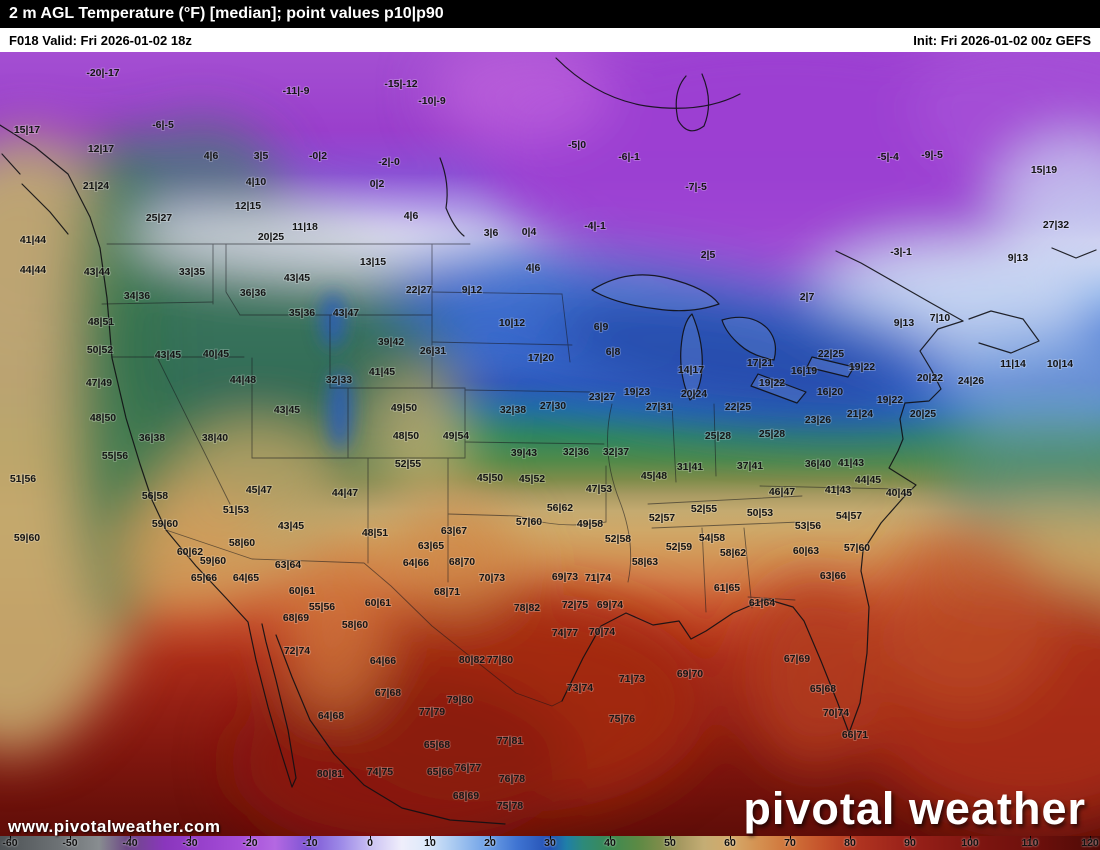  What do you see at coordinates (370, 843) in the screenshot?
I see `colorbar-tick-label: 0` at bounding box center [370, 843].